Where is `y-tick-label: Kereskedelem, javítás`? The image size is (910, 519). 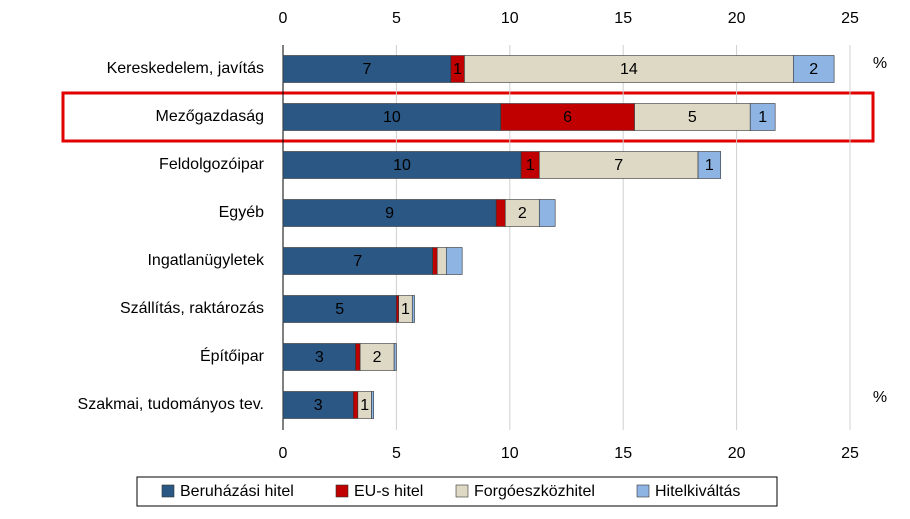
y-tick-label: Kereskedelem, javítás is located at coordinates (185, 68).